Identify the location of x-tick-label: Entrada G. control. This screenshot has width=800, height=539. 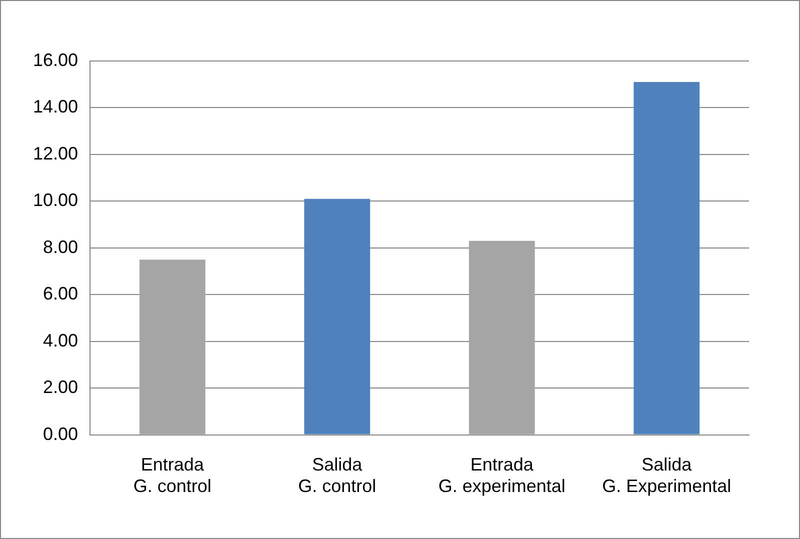
(172, 475).